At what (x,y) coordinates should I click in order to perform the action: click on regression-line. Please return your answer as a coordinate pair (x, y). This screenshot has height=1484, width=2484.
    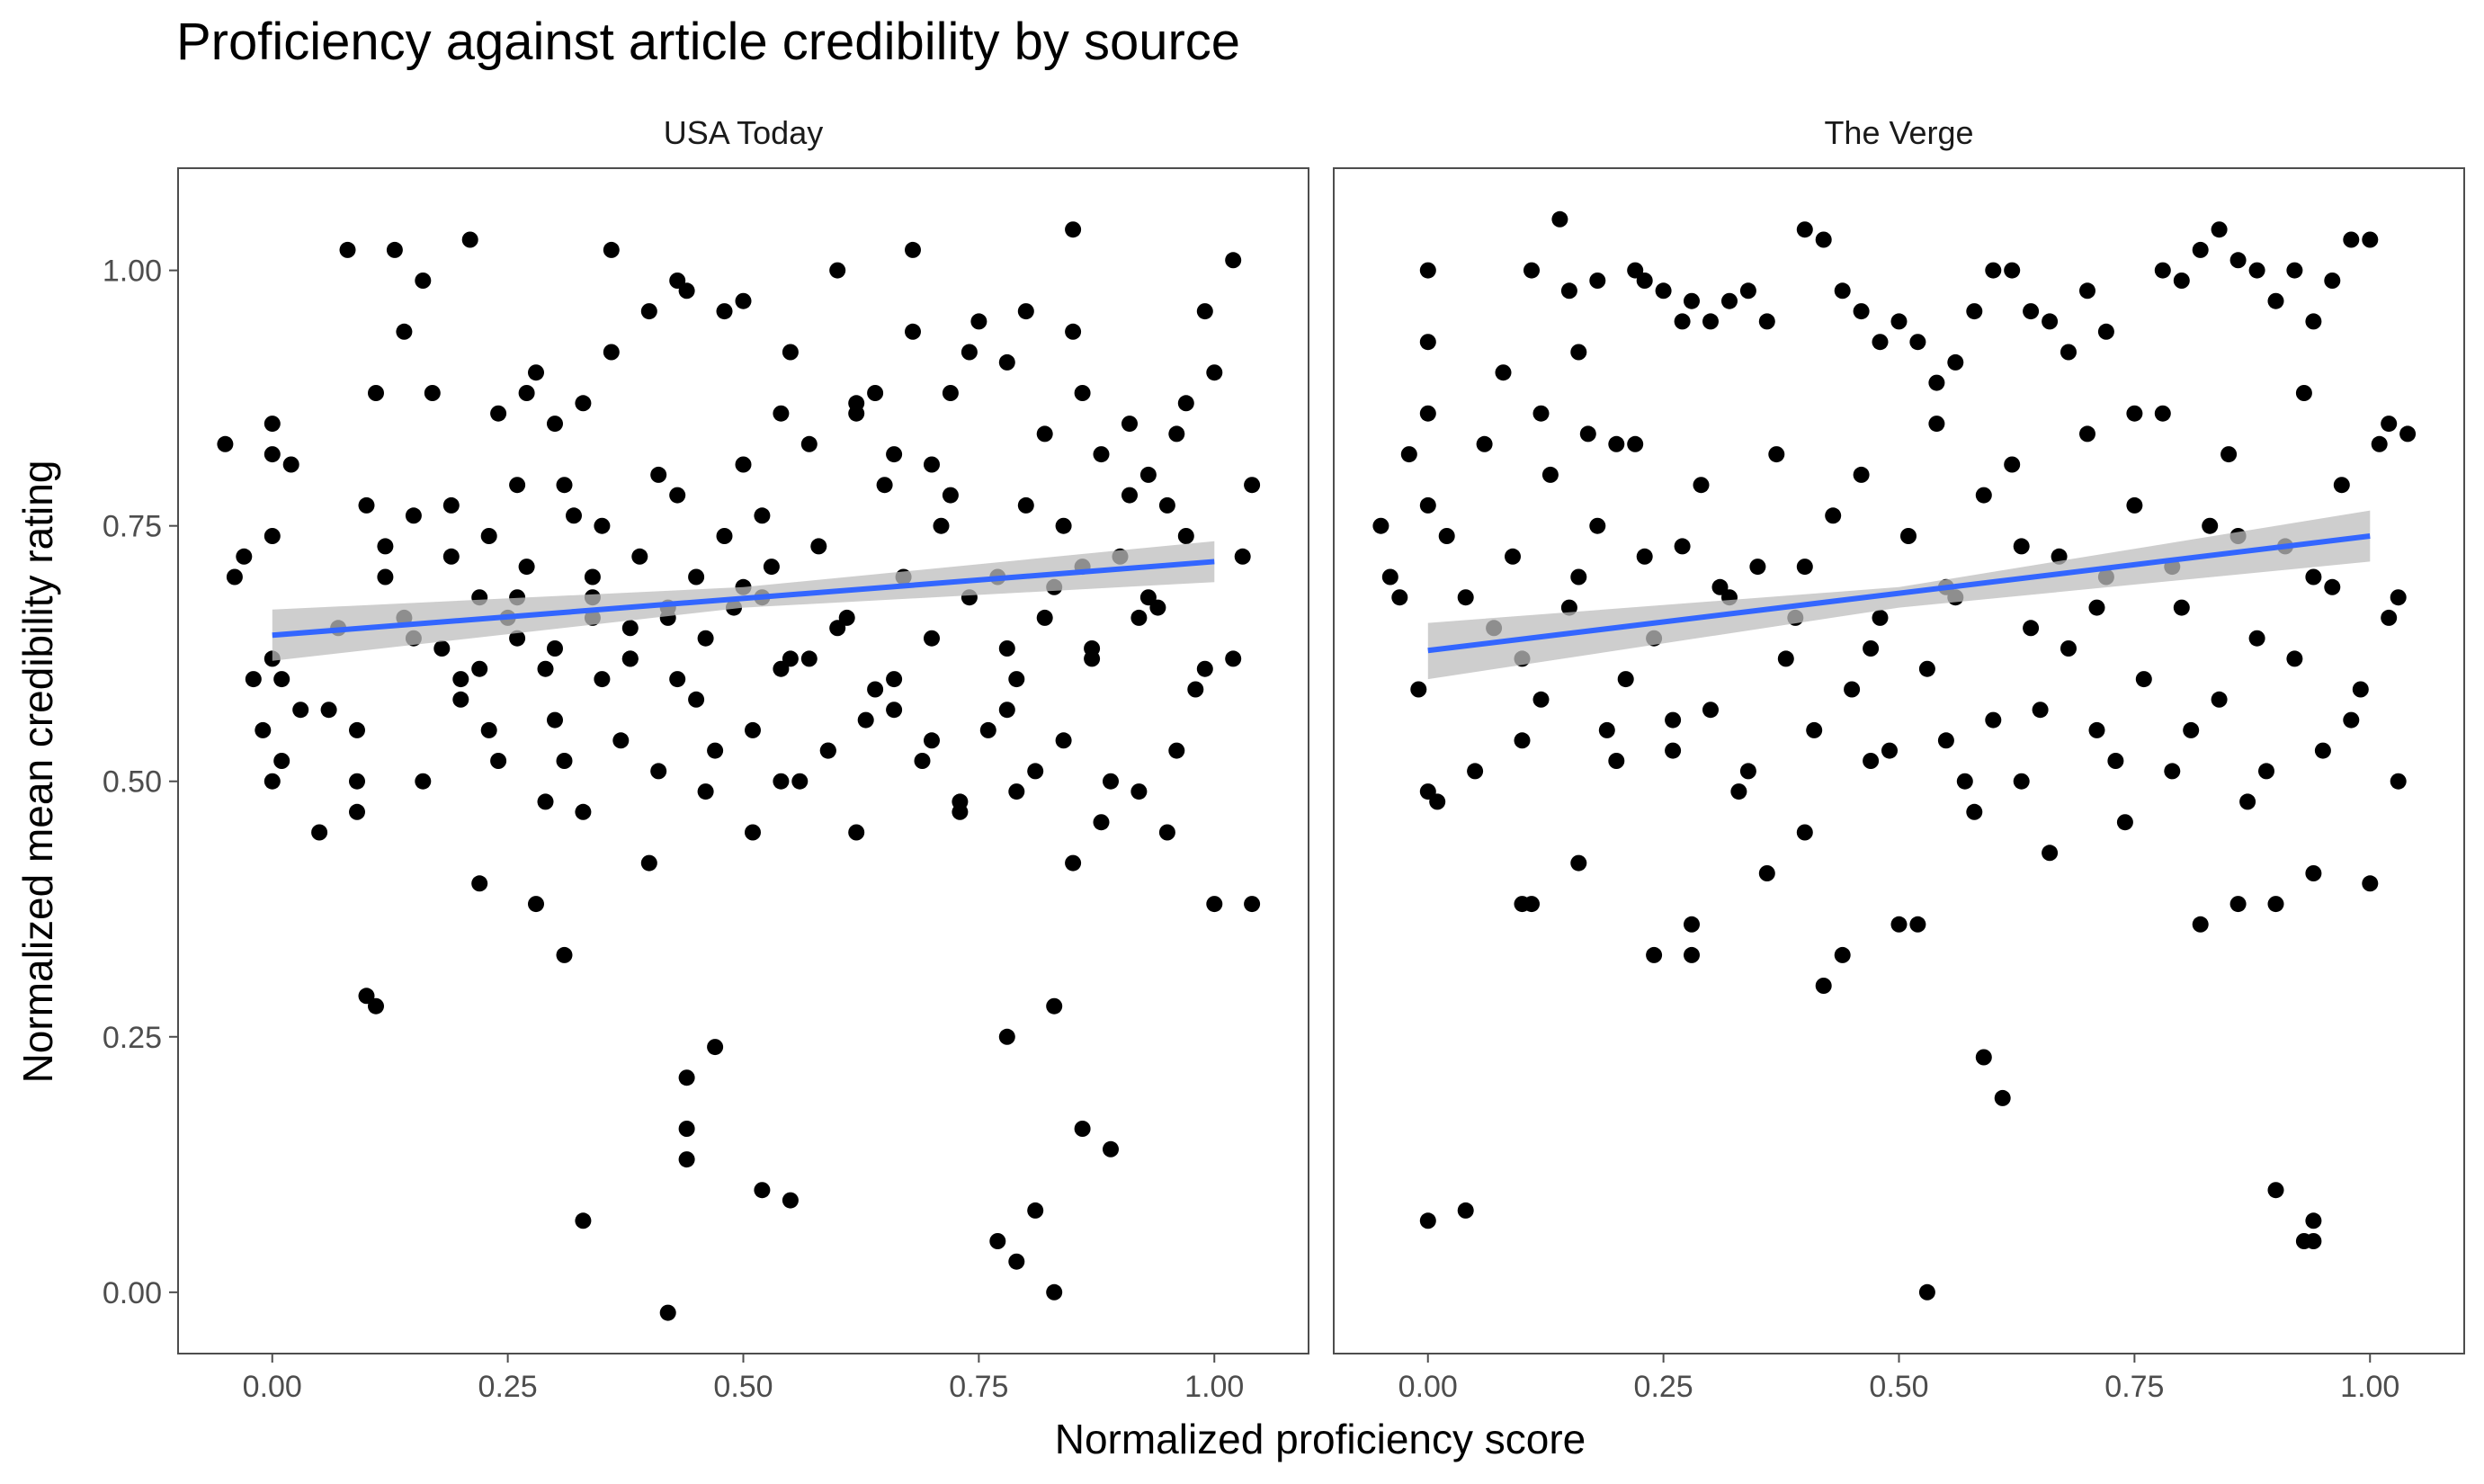
    Looking at the image, I should click on (1899, 593).